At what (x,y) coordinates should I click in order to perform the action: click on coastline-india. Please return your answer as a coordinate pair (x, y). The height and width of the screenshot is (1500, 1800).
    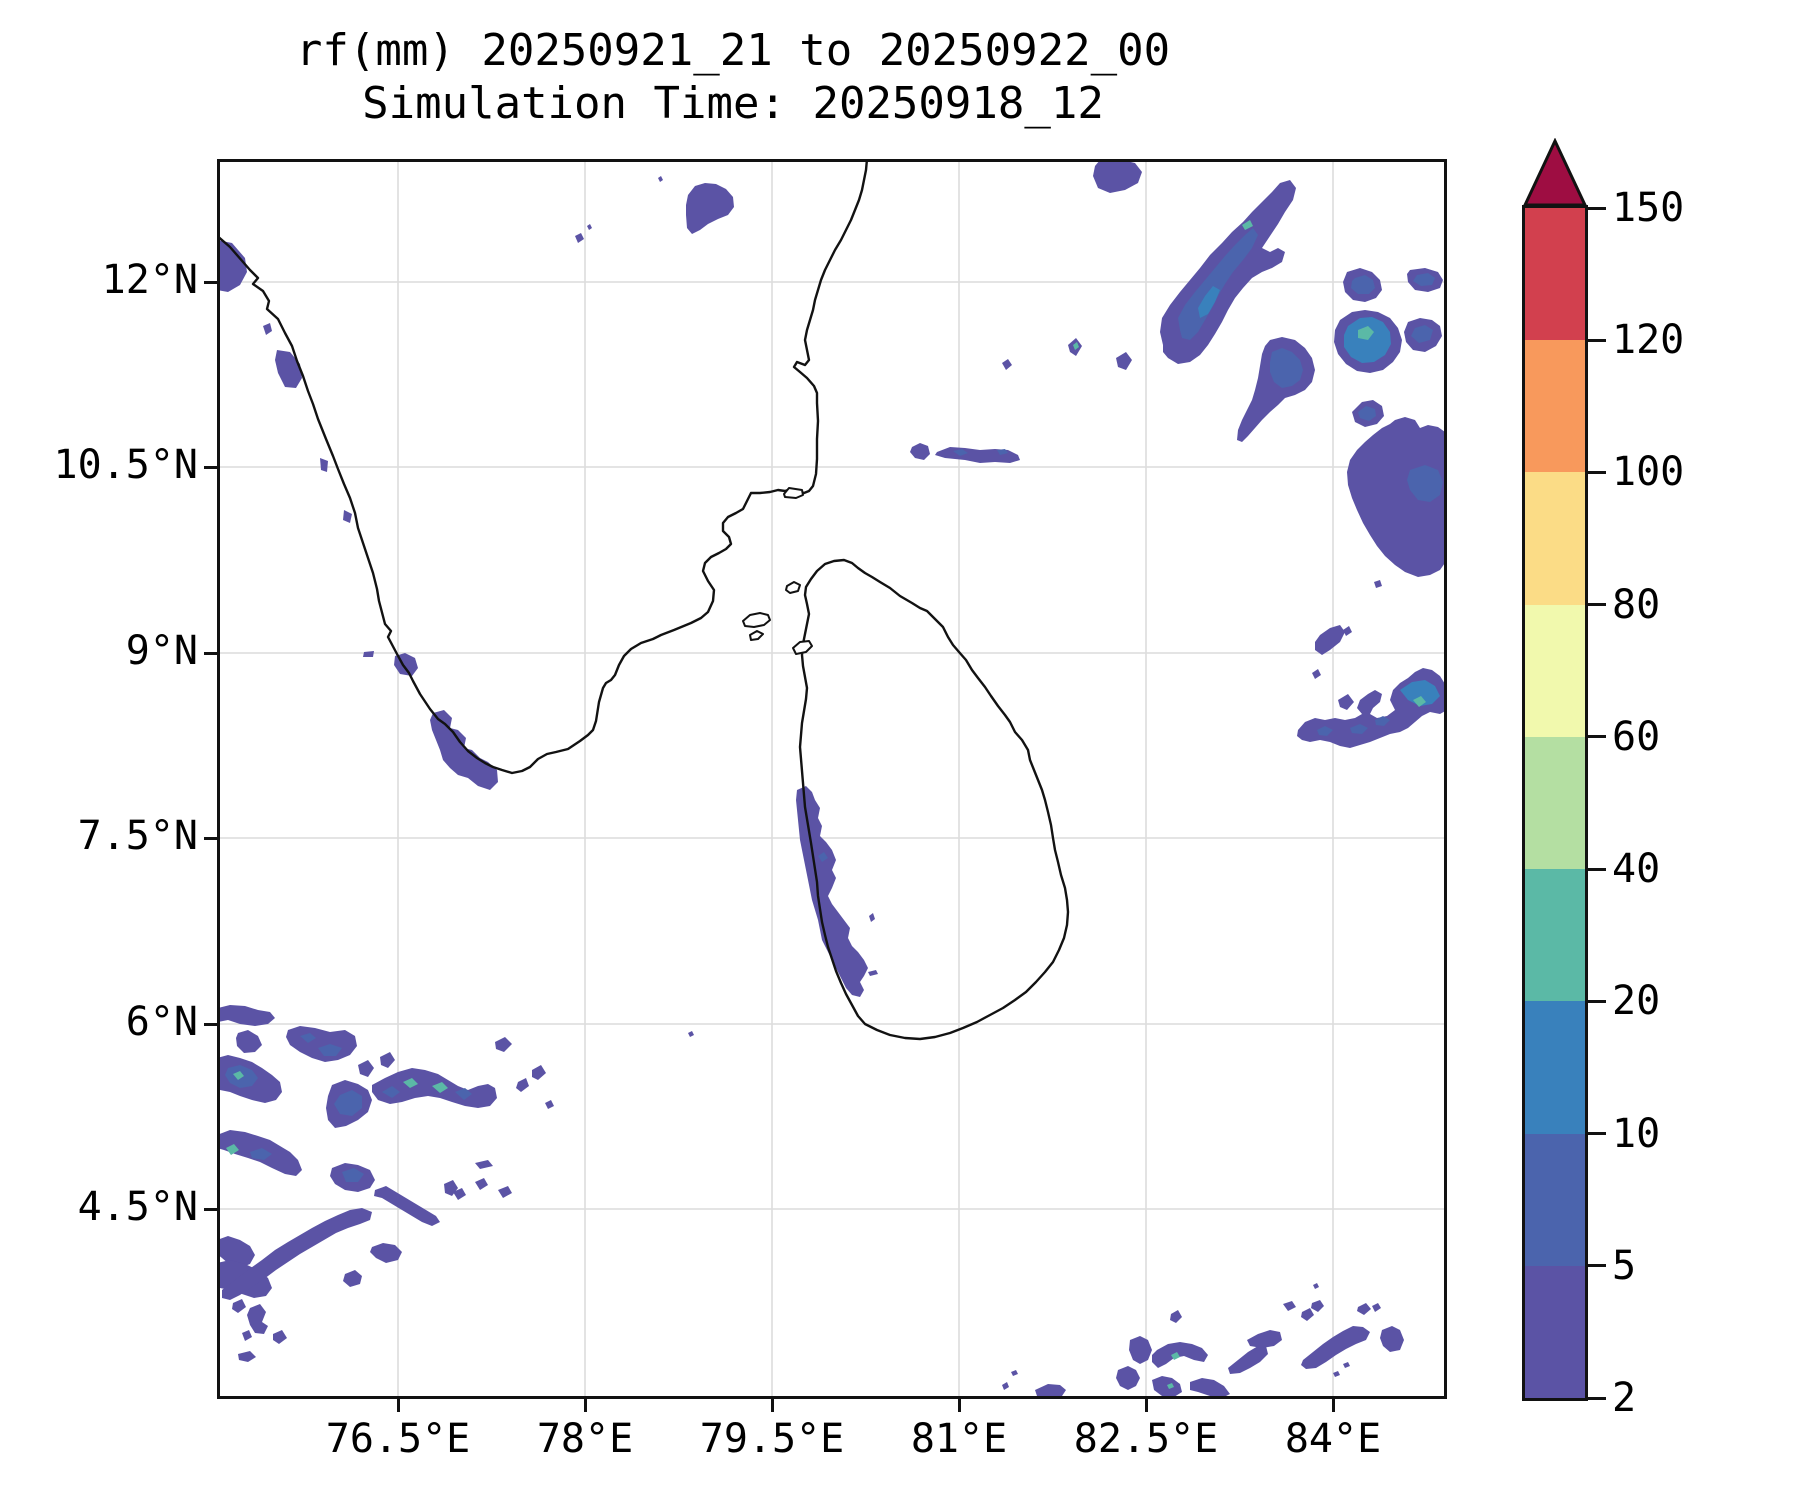
    Looking at the image, I should click on (543, 467).